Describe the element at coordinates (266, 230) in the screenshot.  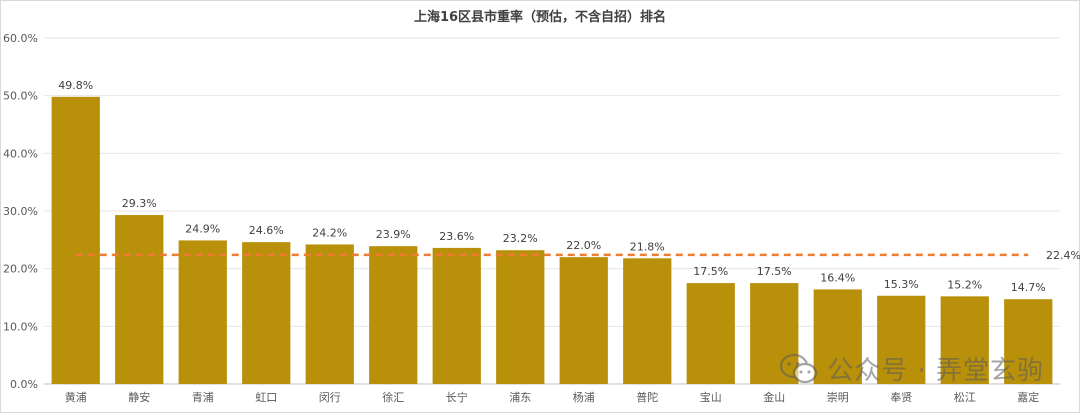
I see `data-label: 24.6%` at that location.